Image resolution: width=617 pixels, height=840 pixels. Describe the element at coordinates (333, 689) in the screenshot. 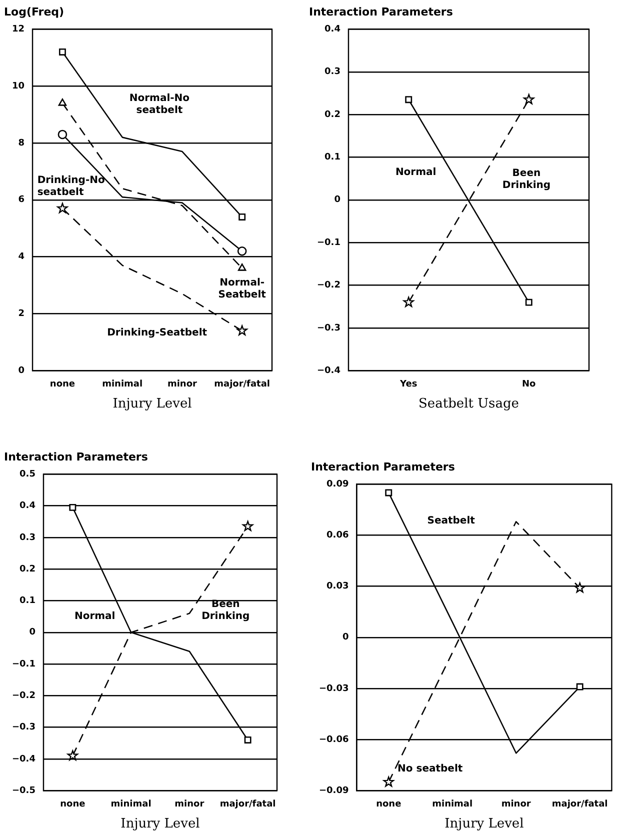

I see `y-tick-label: −0.03` at that location.